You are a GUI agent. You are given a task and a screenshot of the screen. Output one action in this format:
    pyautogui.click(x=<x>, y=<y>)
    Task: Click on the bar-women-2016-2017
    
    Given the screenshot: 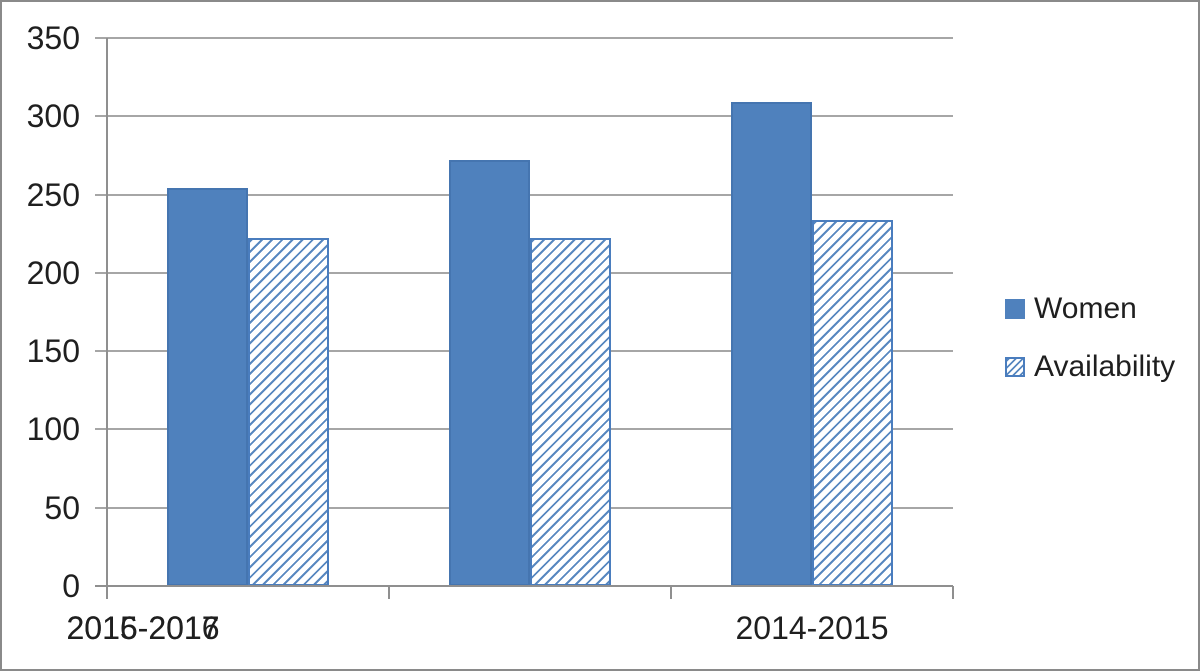 What is the action you would take?
    pyautogui.click(x=771, y=344)
    